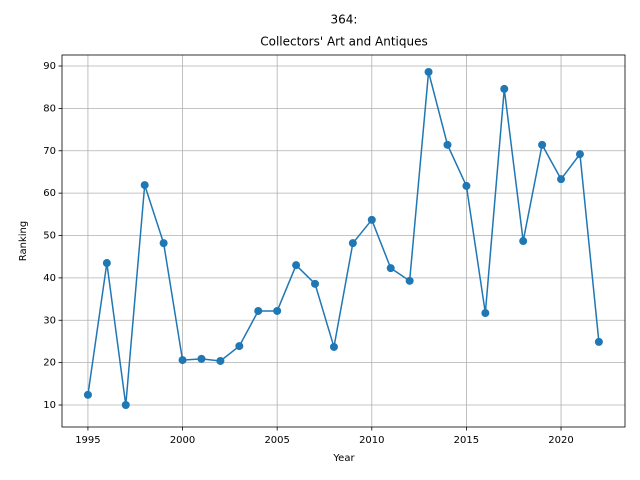 This screenshot has height=480, width=640. Describe the element at coordinates (49, 405) in the screenshot. I see `y-tick-label: 10` at that location.